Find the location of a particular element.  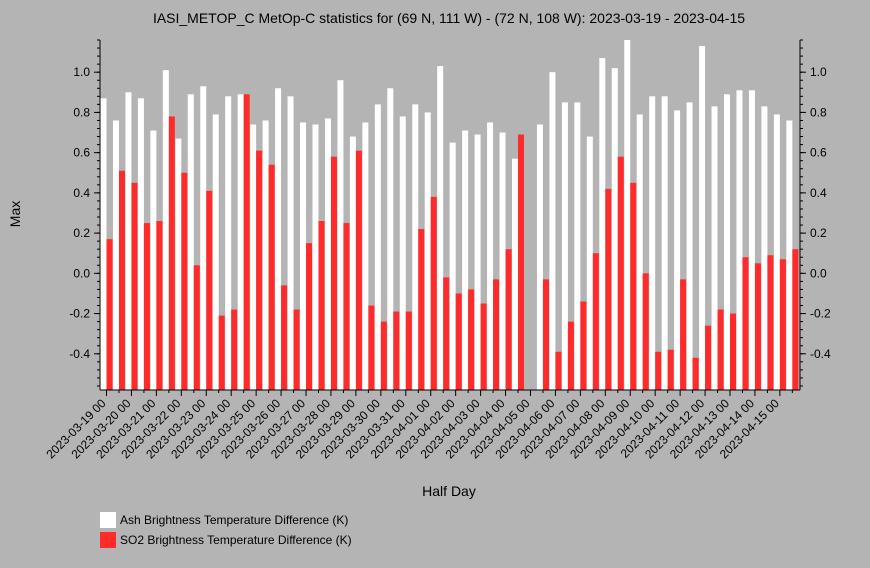

x-axis-label: Half Day is located at coordinates (449, 491).